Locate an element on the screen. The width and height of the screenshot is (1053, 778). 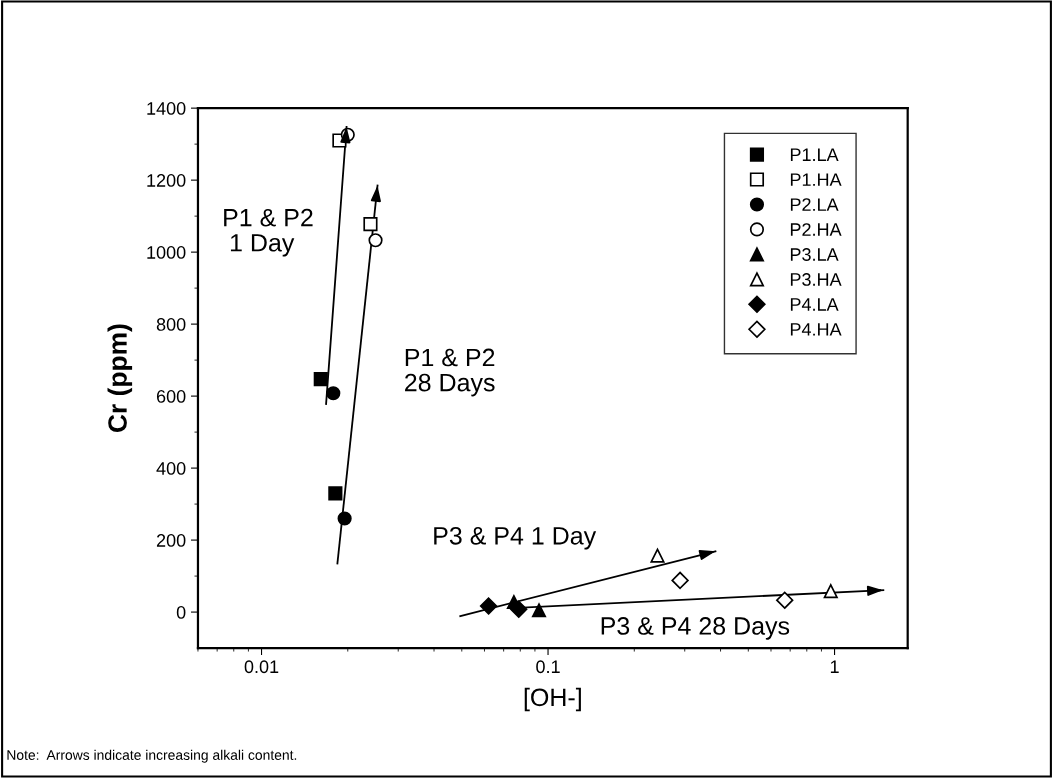
annotation: P3 & P4 1 Day is located at coordinates (515, 538).